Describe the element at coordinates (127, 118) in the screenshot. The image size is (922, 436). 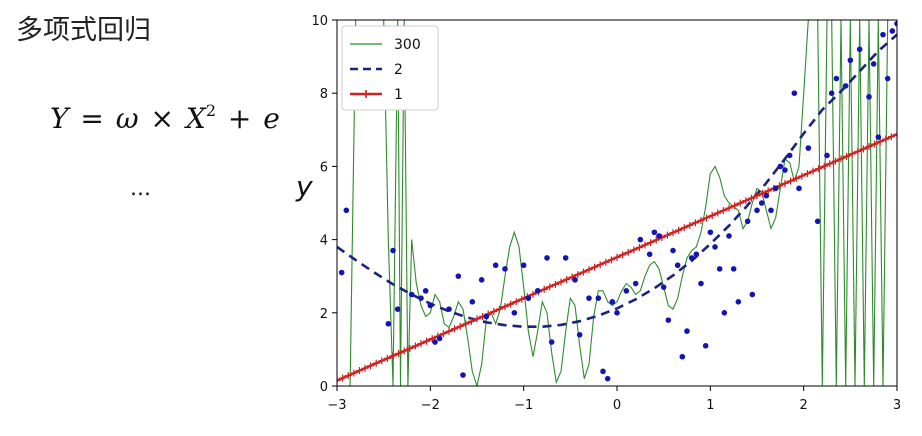
I see `formula-omega: ω` at that location.